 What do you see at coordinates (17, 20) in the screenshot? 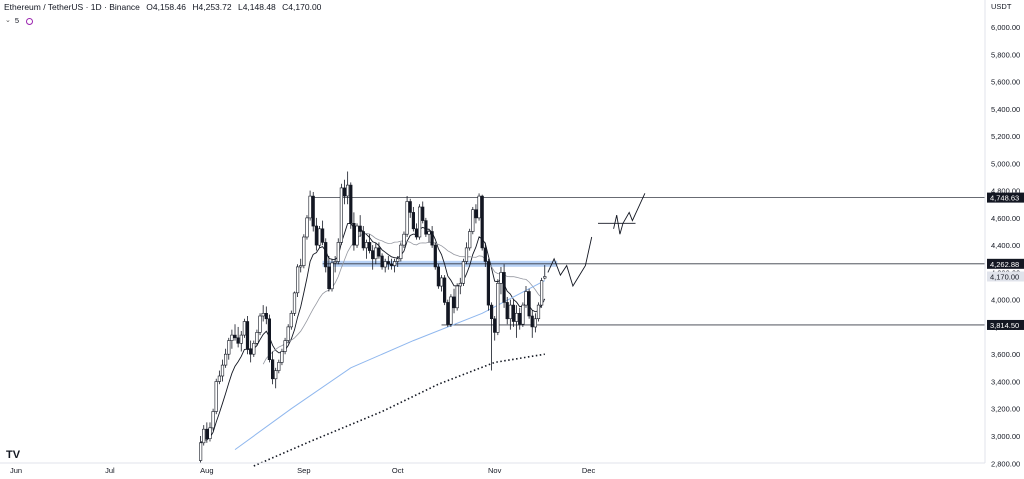
I see `indicator-count: 5` at bounding box center [17, 20].